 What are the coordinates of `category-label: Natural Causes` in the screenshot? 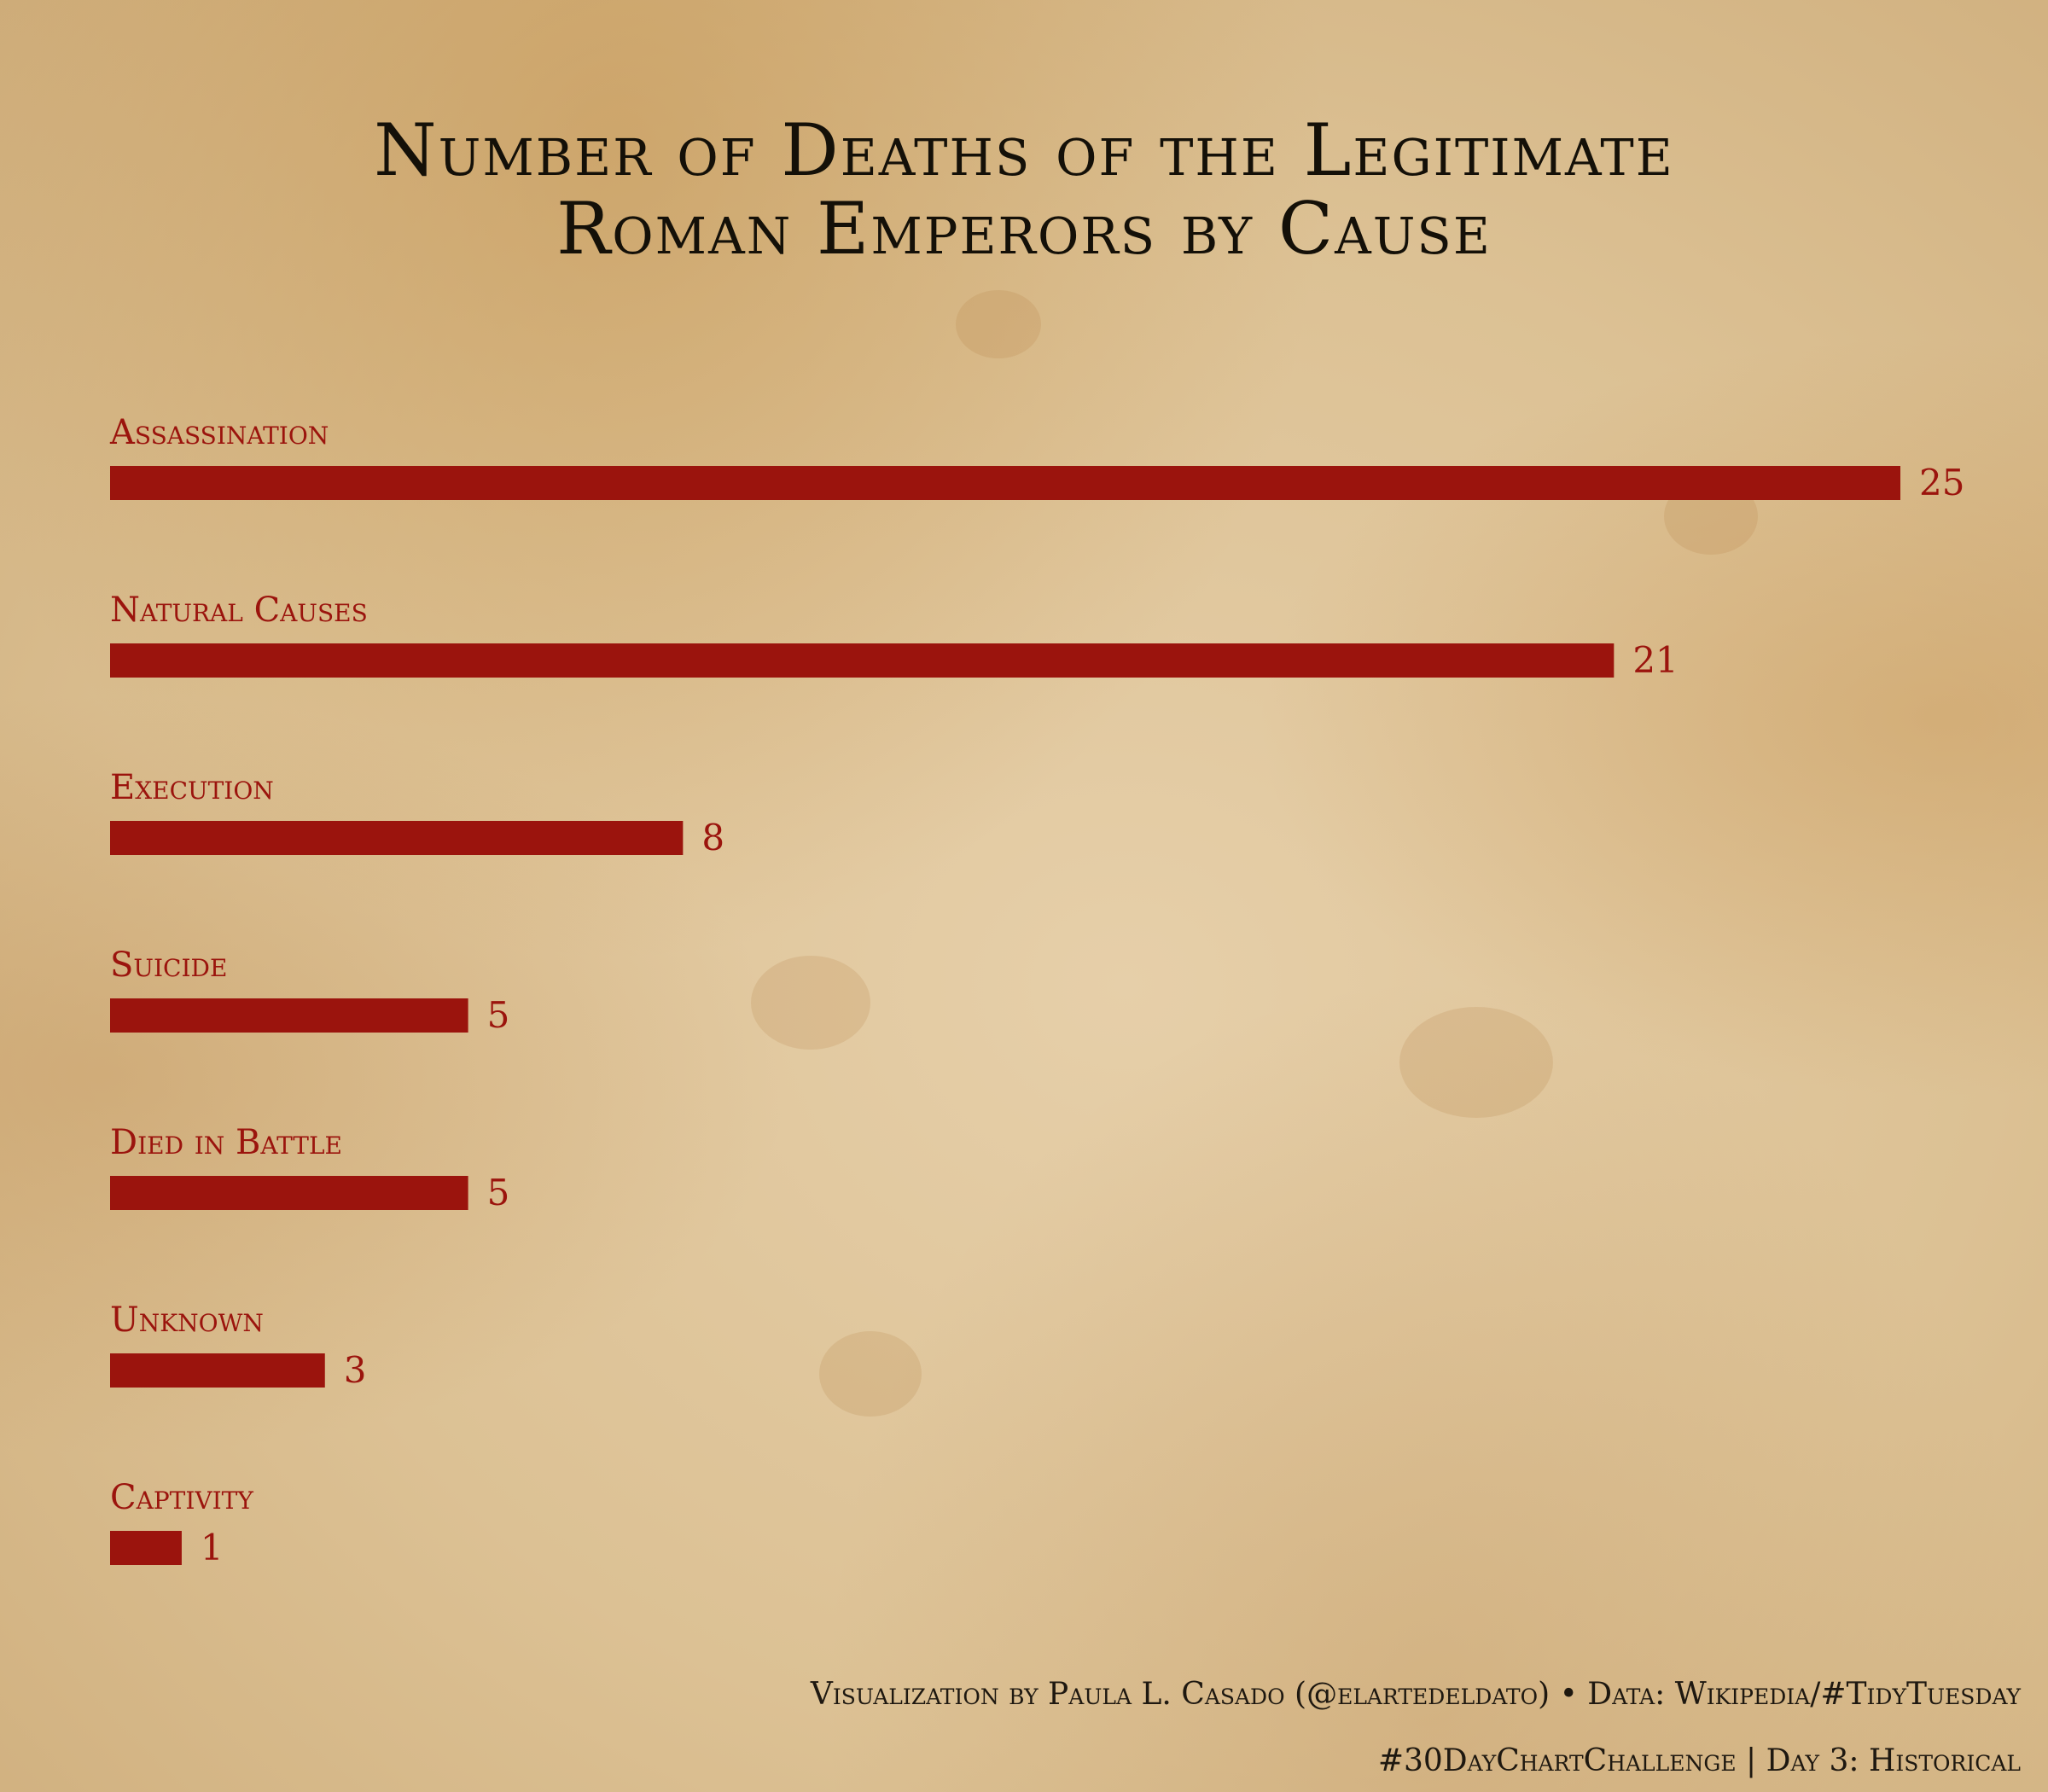 It's located at (239, 610).